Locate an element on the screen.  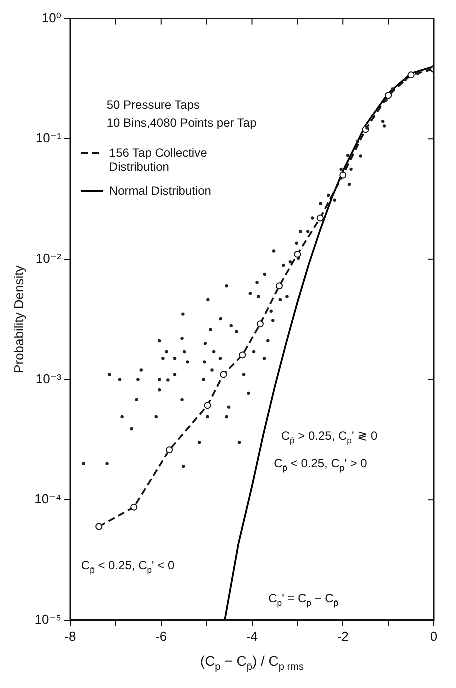
x-tick-label: 0 is located at coordinates (434, 636).